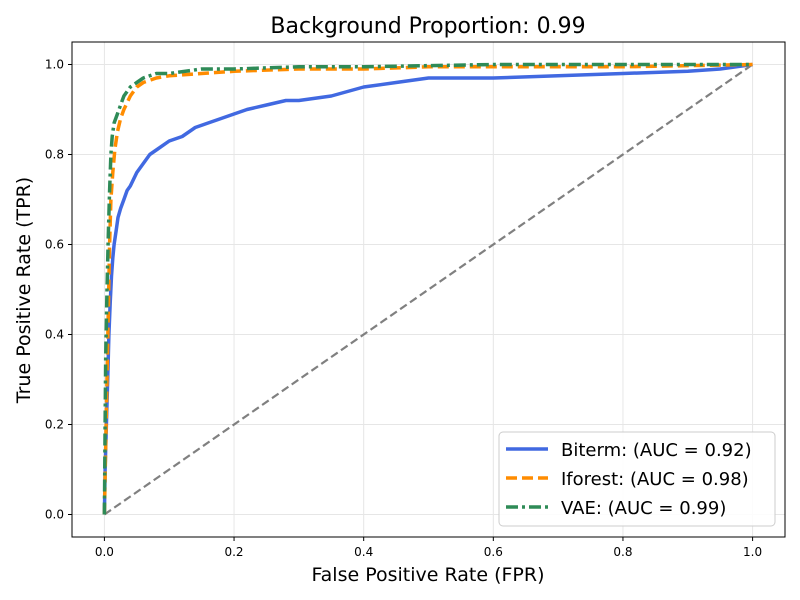 The height and width of the screenshot is (600, 800). What do you see at coordinates (54, 335) in the screenshot?
I see `y-tick-label: 0.4` at bounding box center [54, 335].